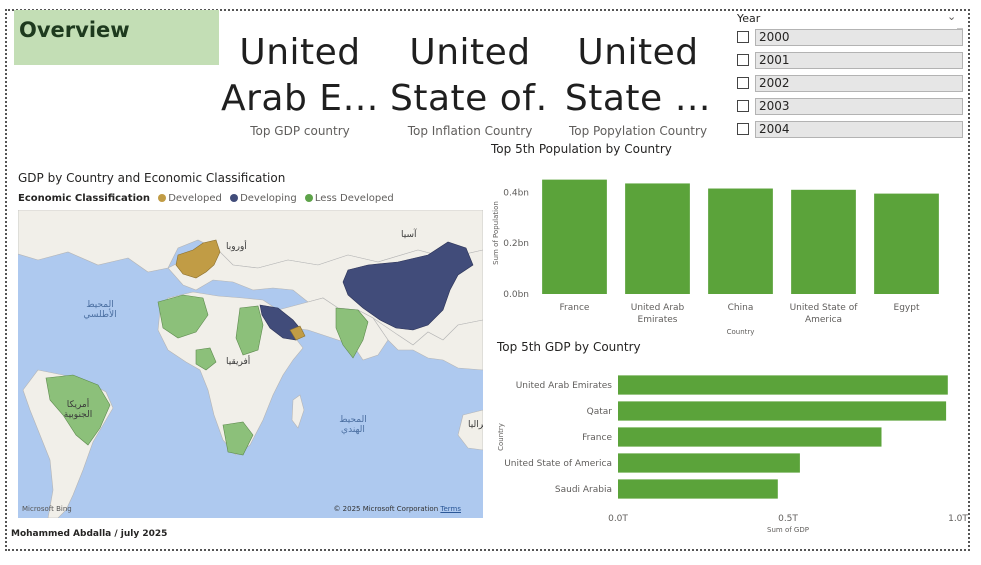 Image resolution: width=981 pixels, height=565 pixels. What do you see at coordinates (564, 386) in the screenshot?
I see `y-tick-label: United Arab Emirates` at bounding box center [564, 386].